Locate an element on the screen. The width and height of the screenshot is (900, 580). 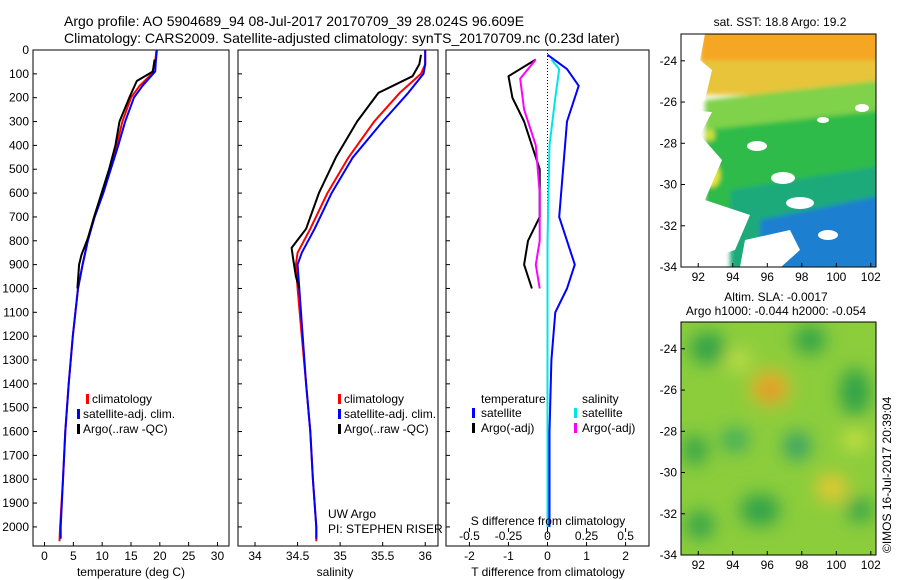
x-tick-label: 35.5 is located at coordinates (383, 556).